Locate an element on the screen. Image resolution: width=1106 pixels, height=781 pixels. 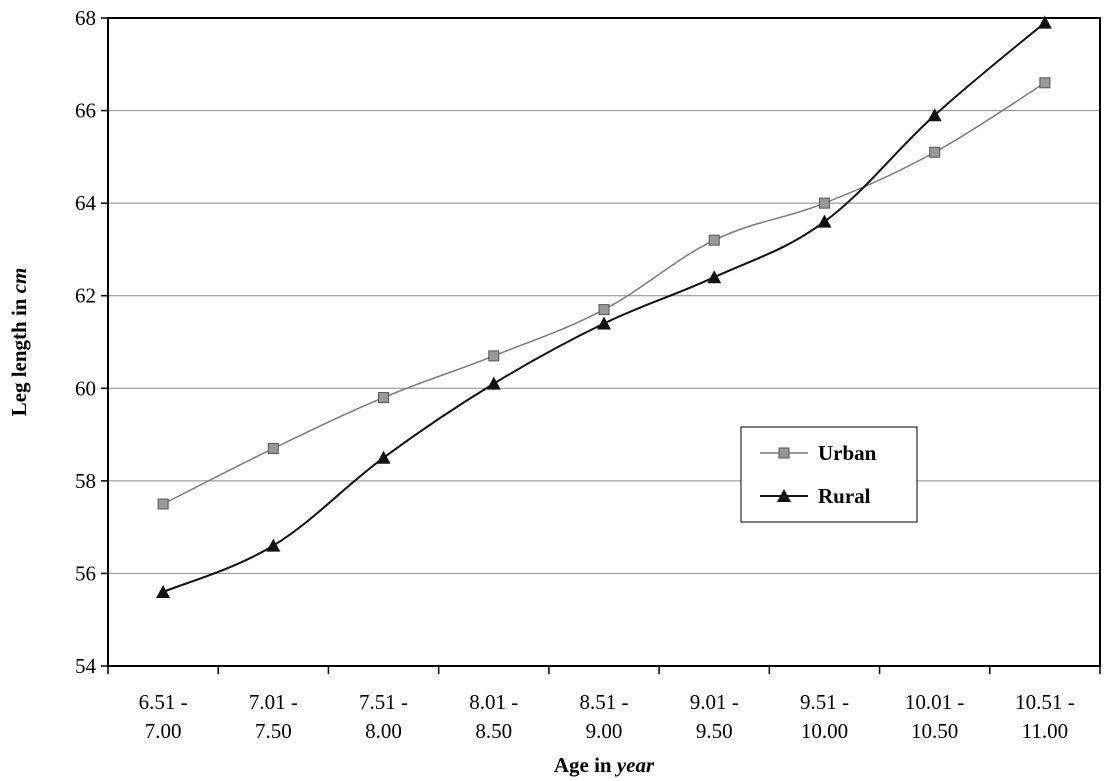
y-tick-label: 62 is located at coordinates (85, 296).